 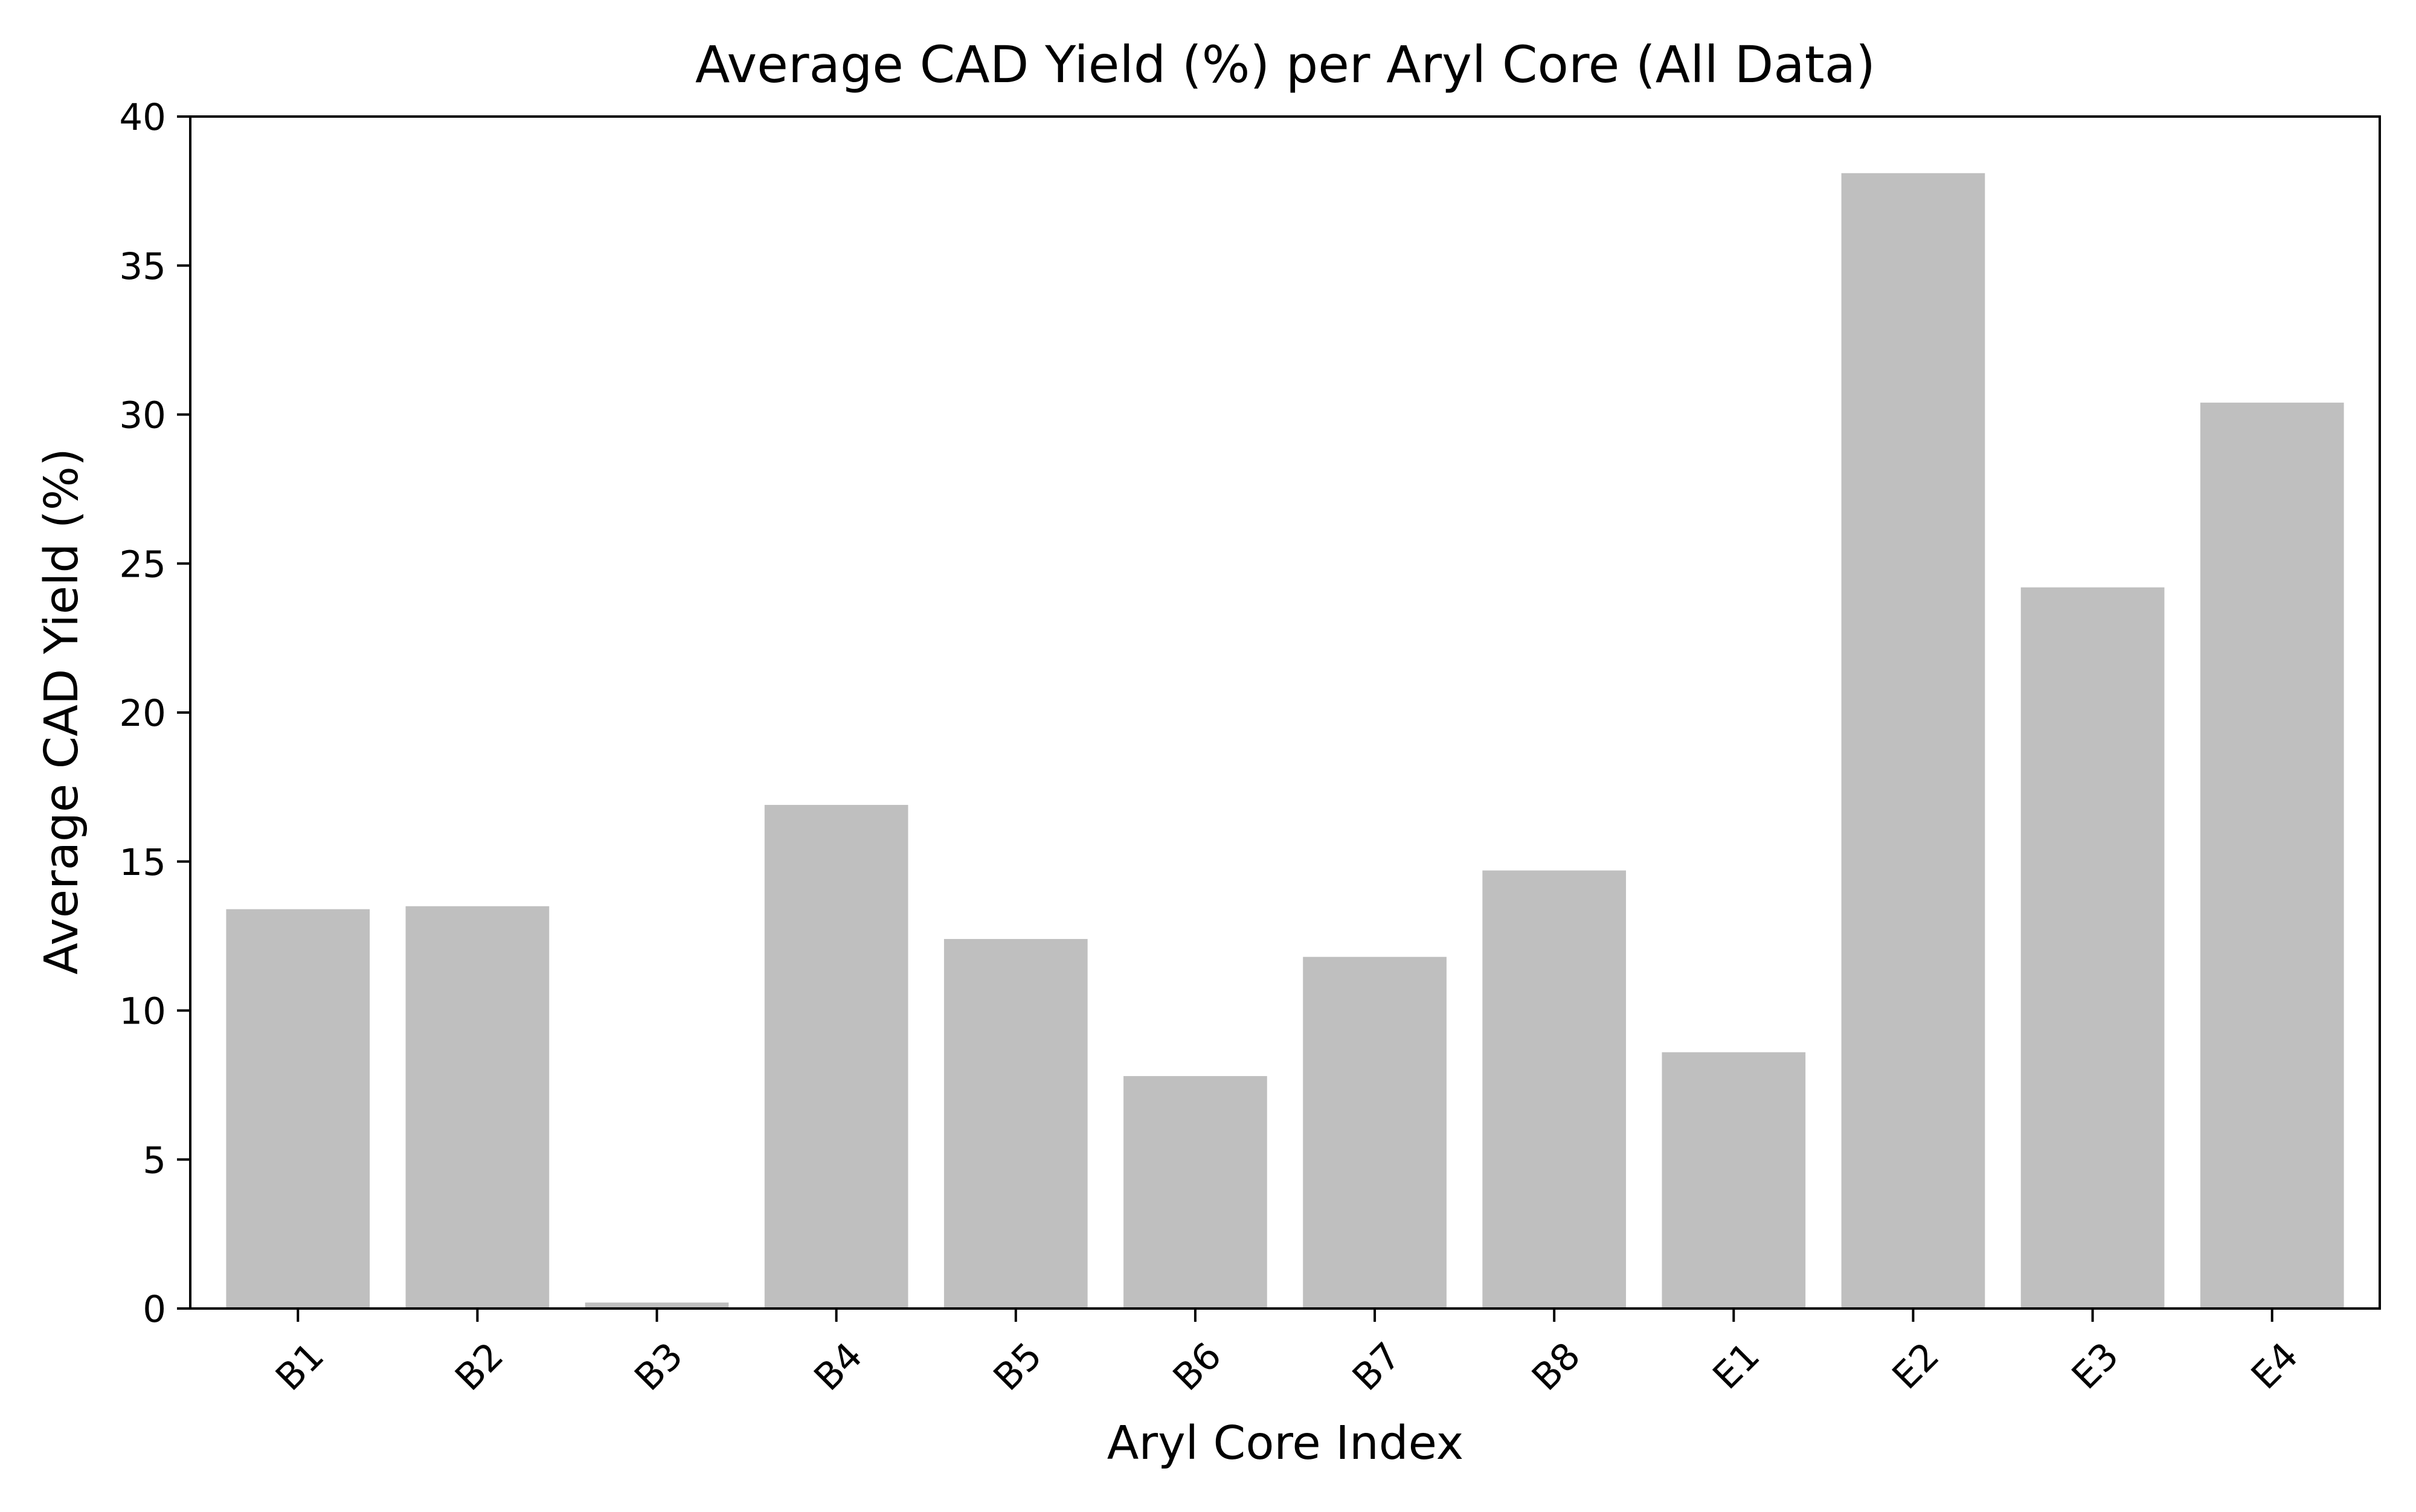 I want to click on y-tick-label: 15, so click(x=142, y=862).